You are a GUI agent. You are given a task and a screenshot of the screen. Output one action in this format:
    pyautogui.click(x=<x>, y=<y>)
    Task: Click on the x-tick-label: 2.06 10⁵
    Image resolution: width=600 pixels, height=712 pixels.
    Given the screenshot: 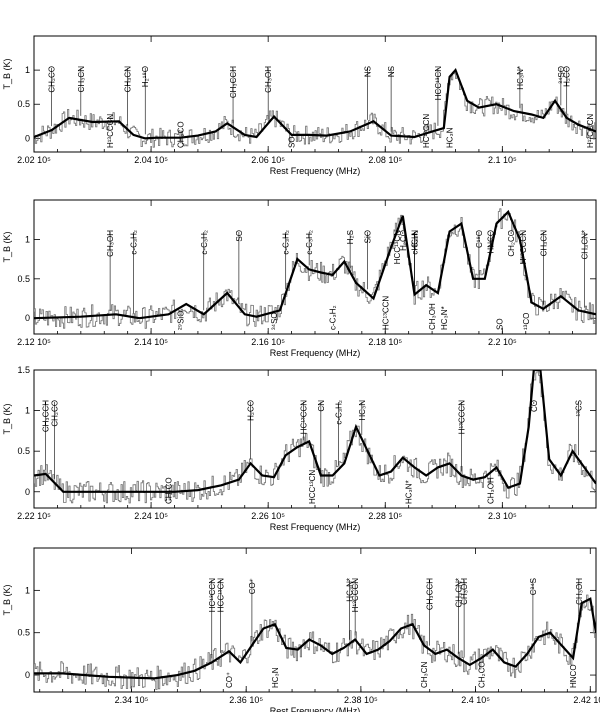 What is the action you would take?
    pyautogui.click(x=268, y=160)
    